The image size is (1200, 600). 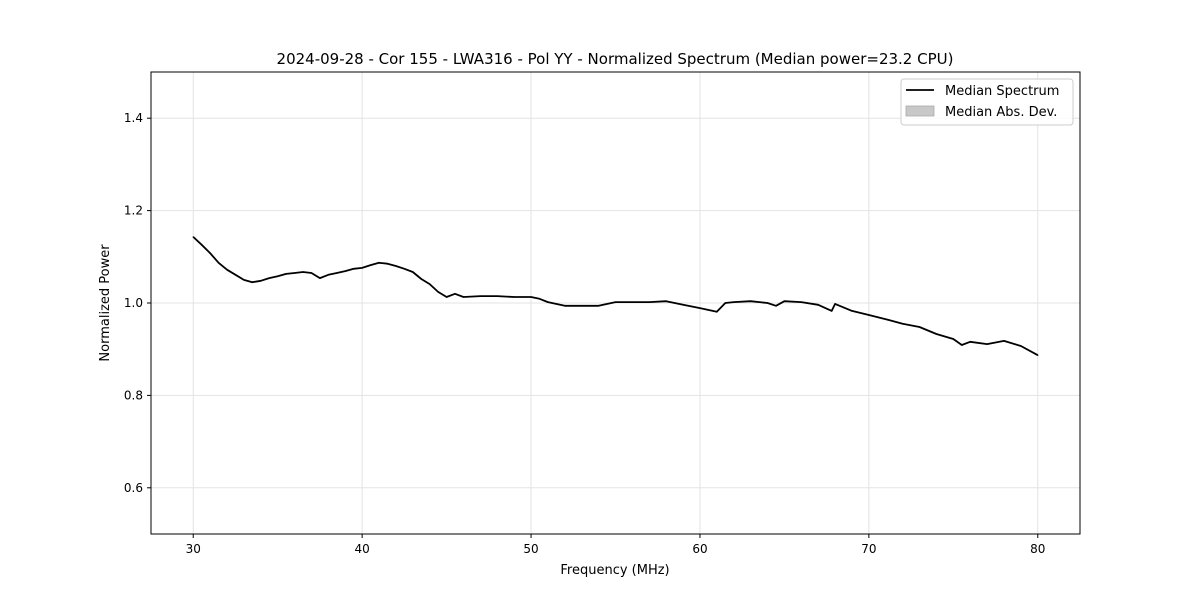 I want to click on y-tick-label: 0.6, so click(x=133, y=488).